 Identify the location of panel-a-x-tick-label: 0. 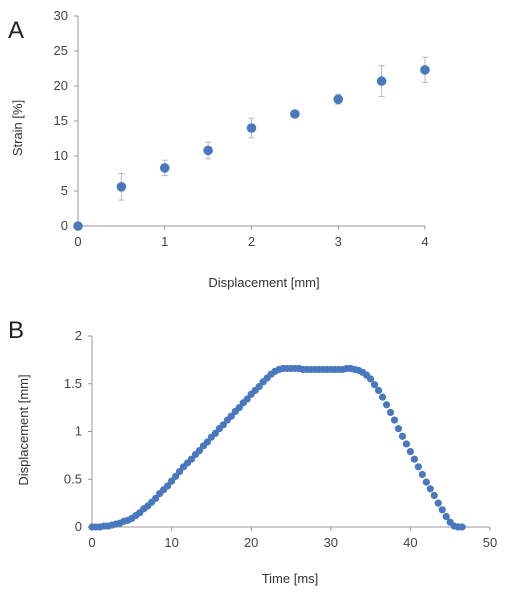
(77, 241).